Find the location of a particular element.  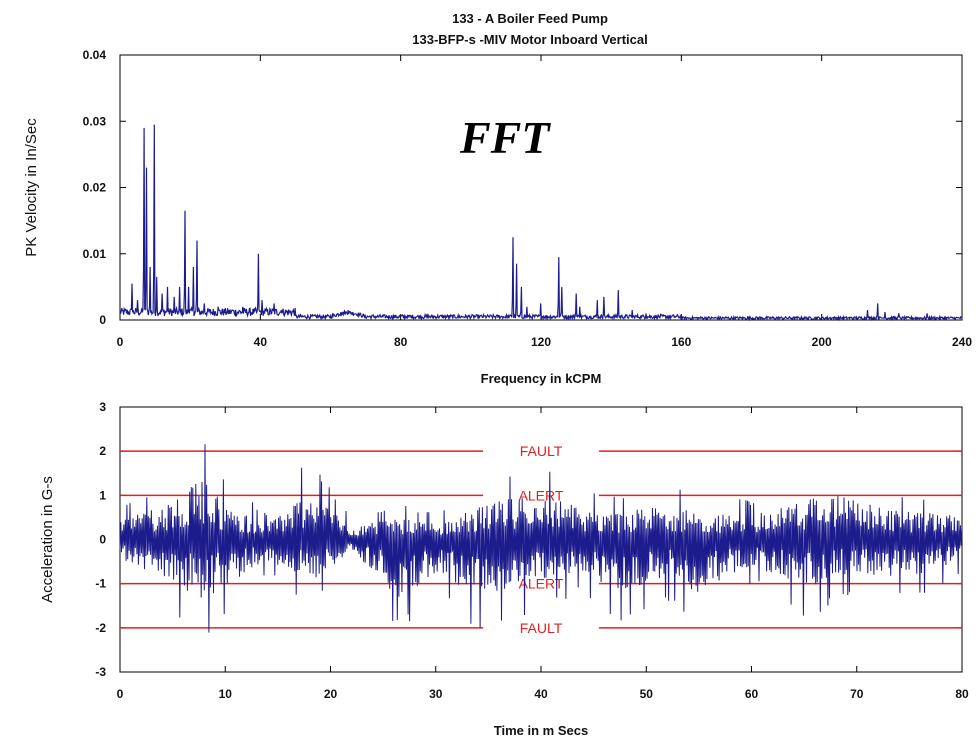

fft-overlay-label: FFT is located at coordinates (505, 137).